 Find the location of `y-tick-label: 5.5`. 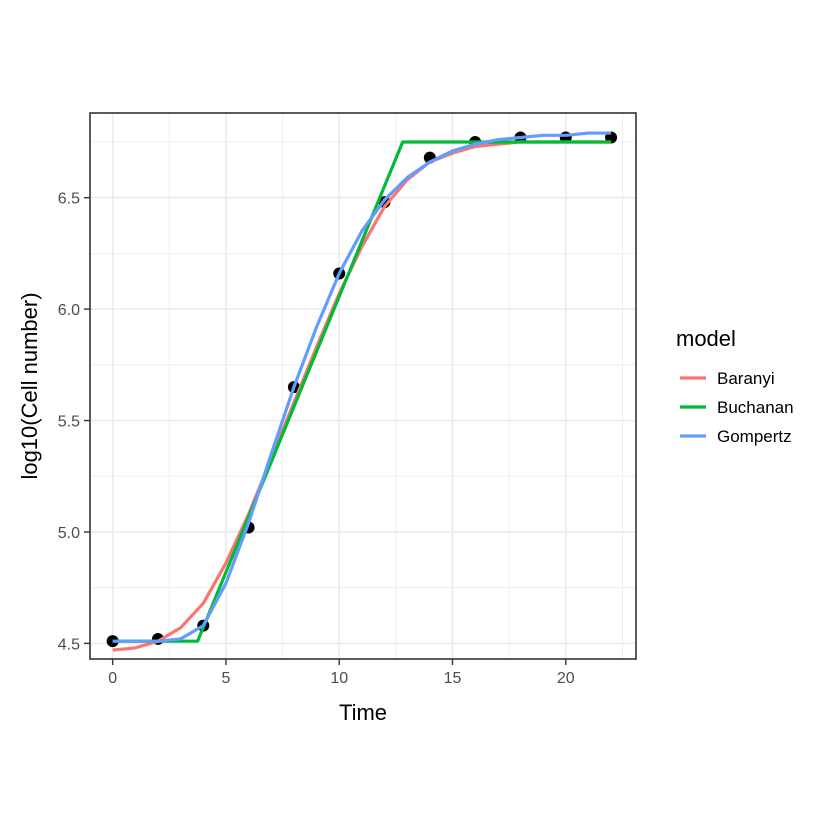

y-tick-label: 5.5 is located at coordinates (69, 422).